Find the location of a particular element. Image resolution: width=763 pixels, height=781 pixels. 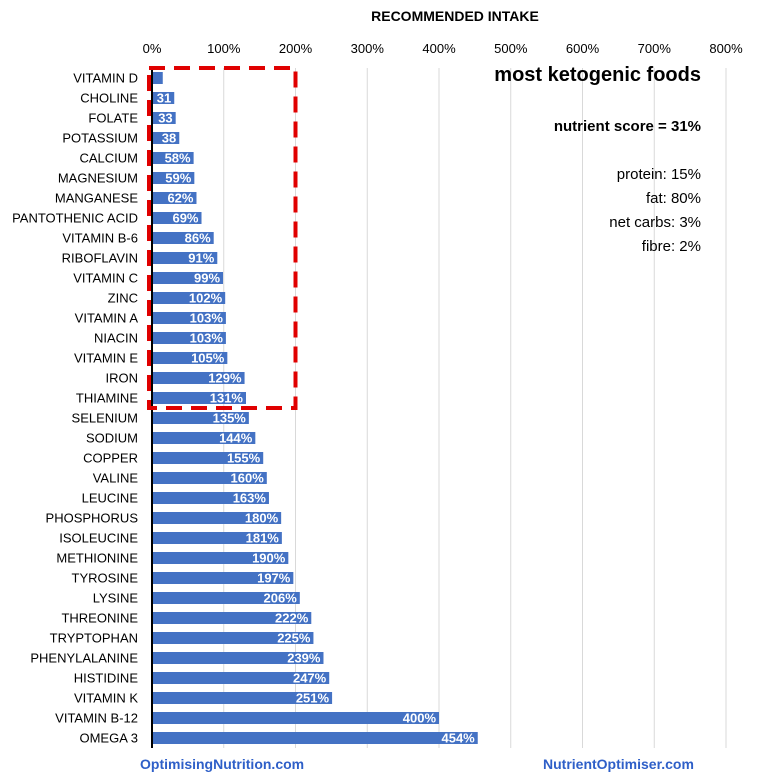

data-label: 222% is located at coordinates (292, 618).